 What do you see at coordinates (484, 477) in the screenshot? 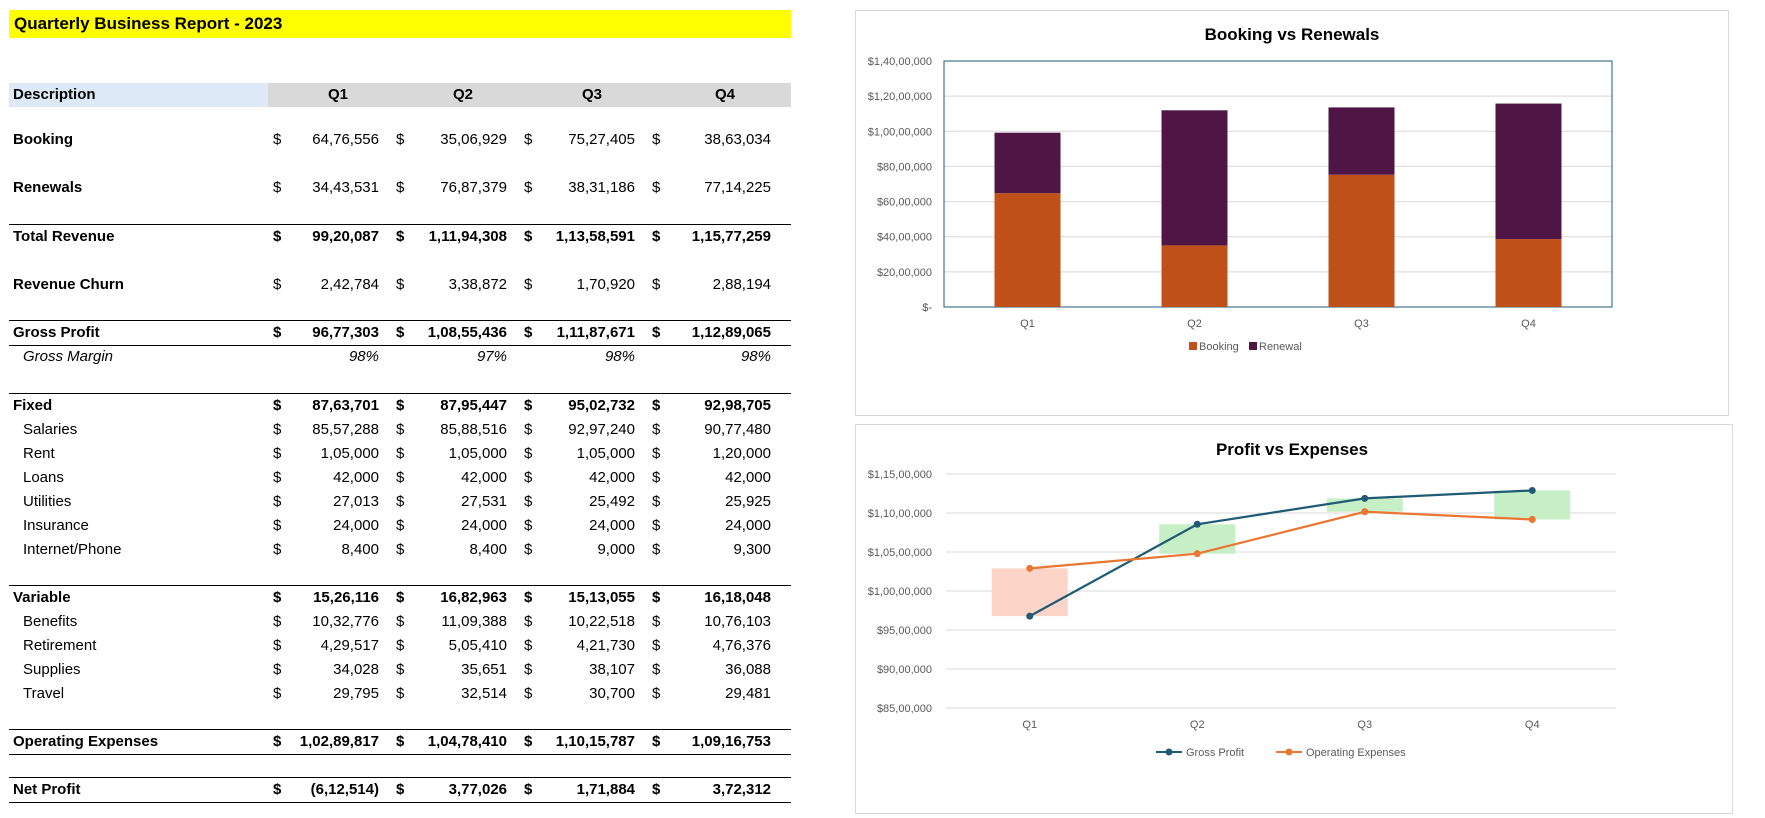
I see `value-cell-q2: 42,000` at bounding box center [484, 477].